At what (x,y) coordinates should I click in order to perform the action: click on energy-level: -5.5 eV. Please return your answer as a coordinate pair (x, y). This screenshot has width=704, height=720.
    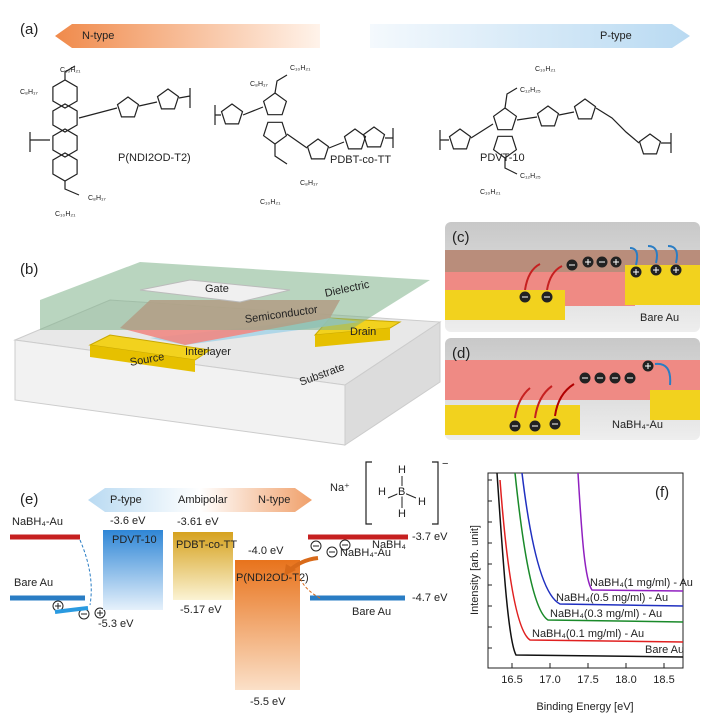
    Looking at the image, I should click on (268, 702).